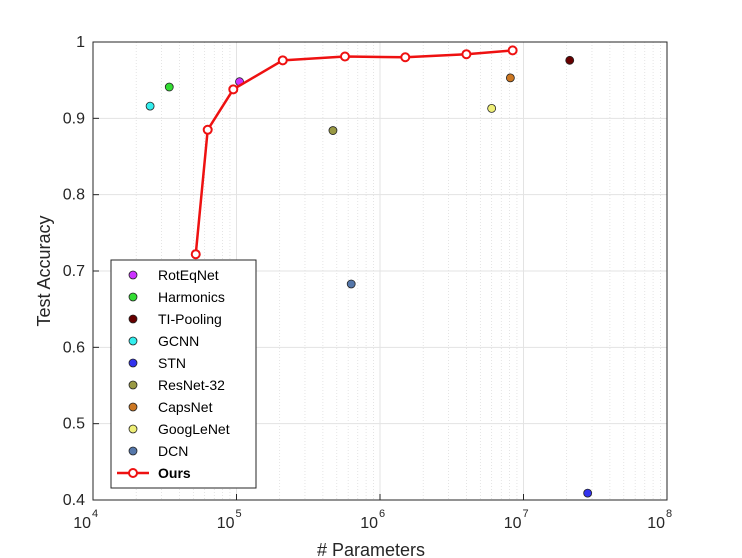 The height and width of the screenshot is (558, 742). I want to click on legend-label-resnet-32: ResNet-32, so click(191, 385).